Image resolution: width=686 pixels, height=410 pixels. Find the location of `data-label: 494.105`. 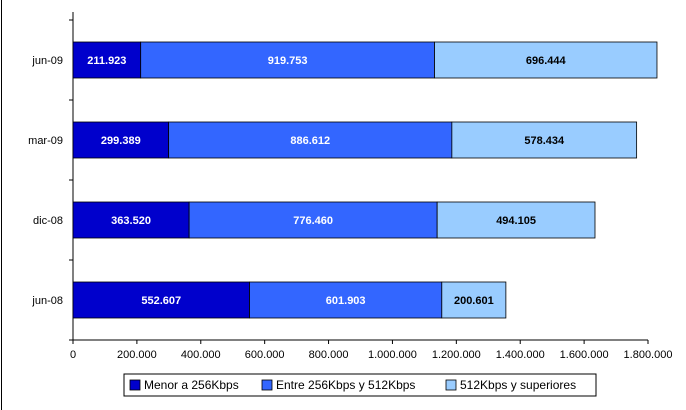

data-label: 494.105 is located at coordinates (516, 221).